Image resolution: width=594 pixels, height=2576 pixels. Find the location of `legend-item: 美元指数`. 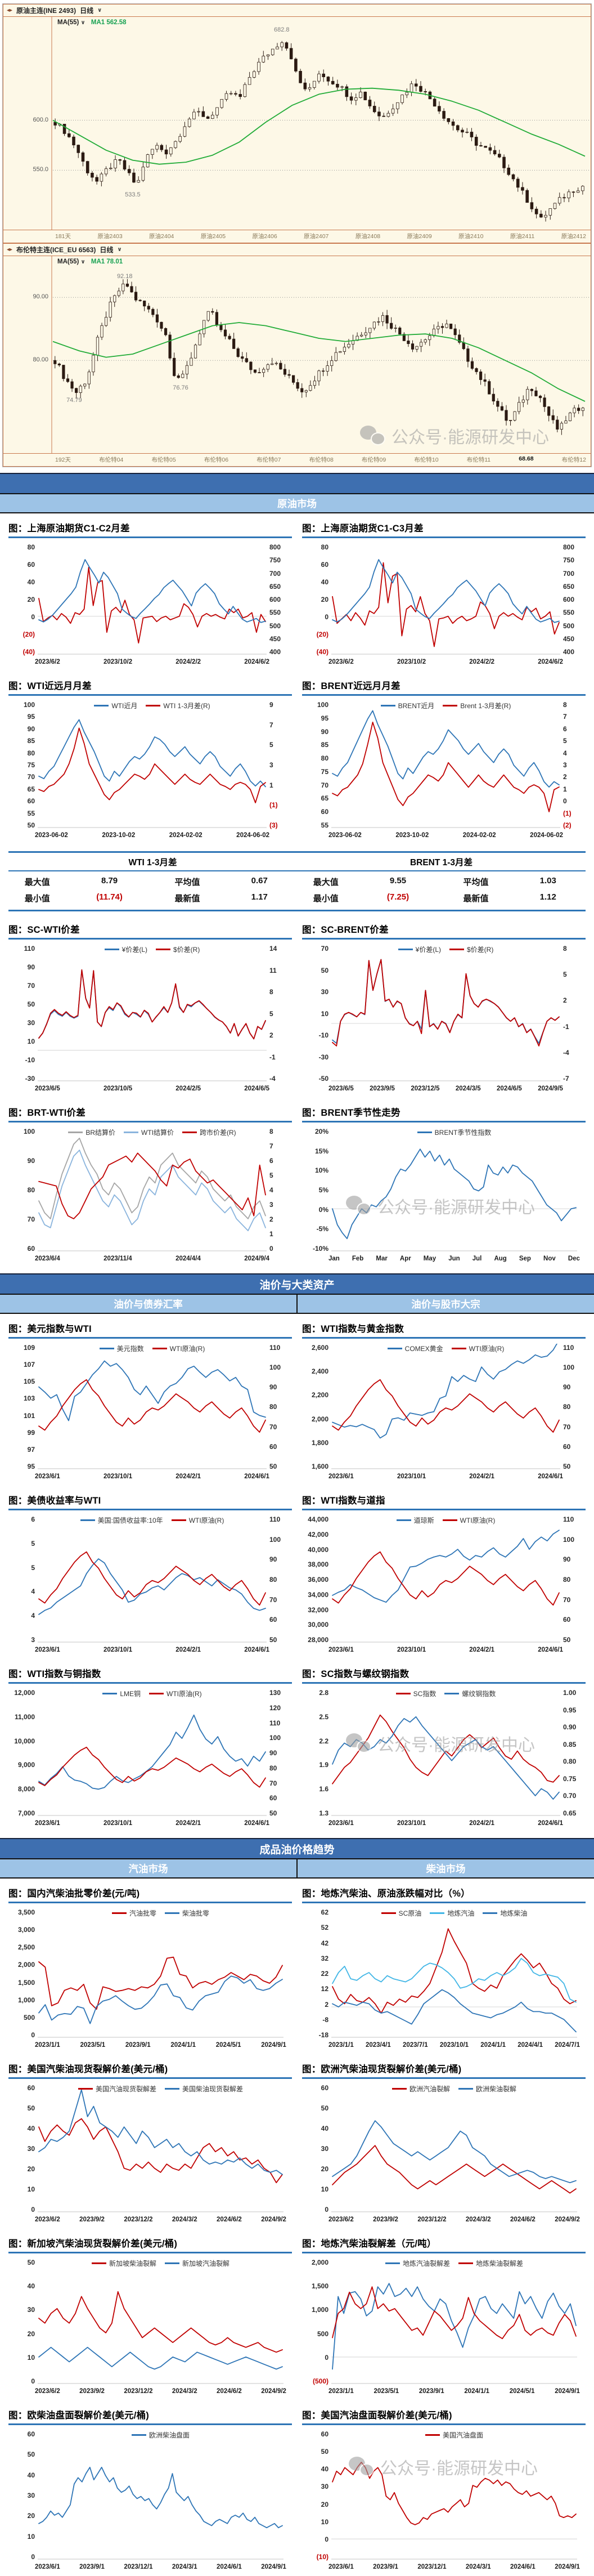

legend-item: 美元指数 is located at coordinates (121, 1348).